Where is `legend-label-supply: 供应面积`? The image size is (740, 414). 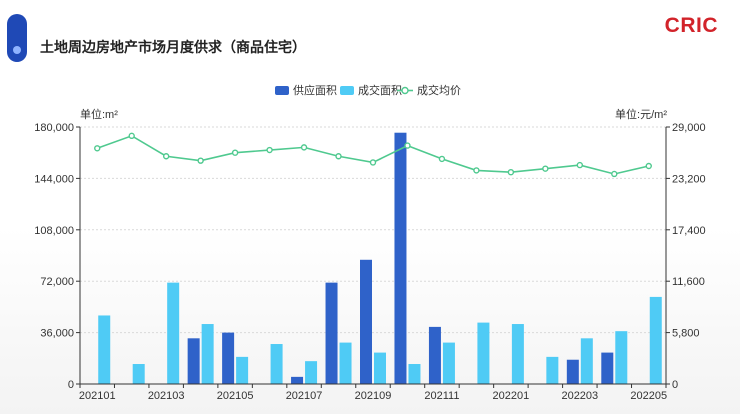 legend-label-supply: 供应面积 is located at coordinates (315, 90).